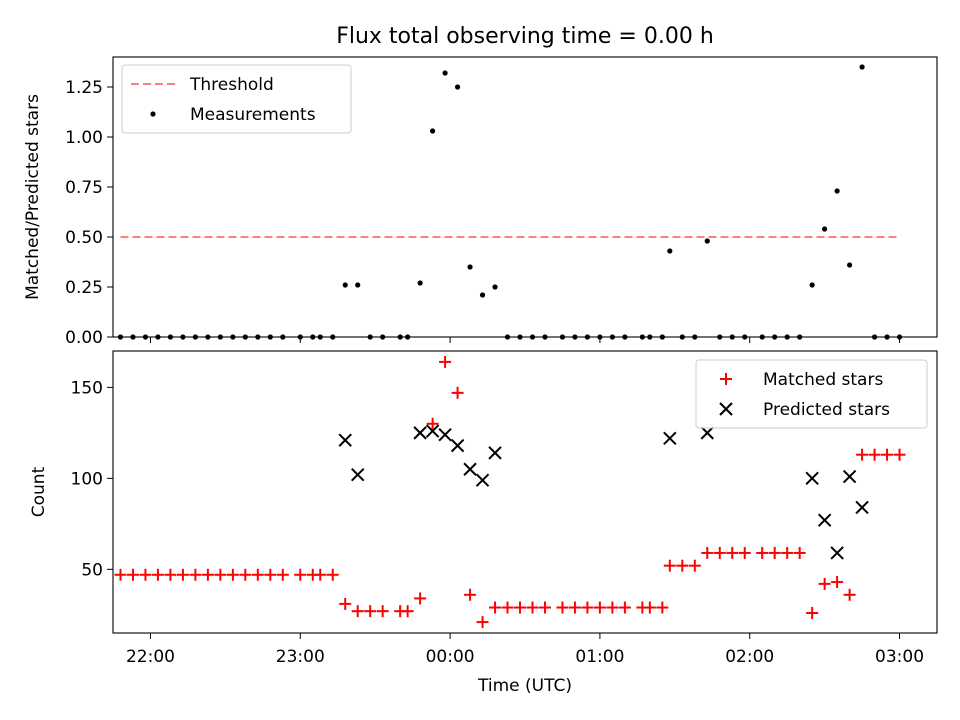 This screenshot has height=720, width=960. I want to click on count-y-tick-label: 100, so click(87, 479).